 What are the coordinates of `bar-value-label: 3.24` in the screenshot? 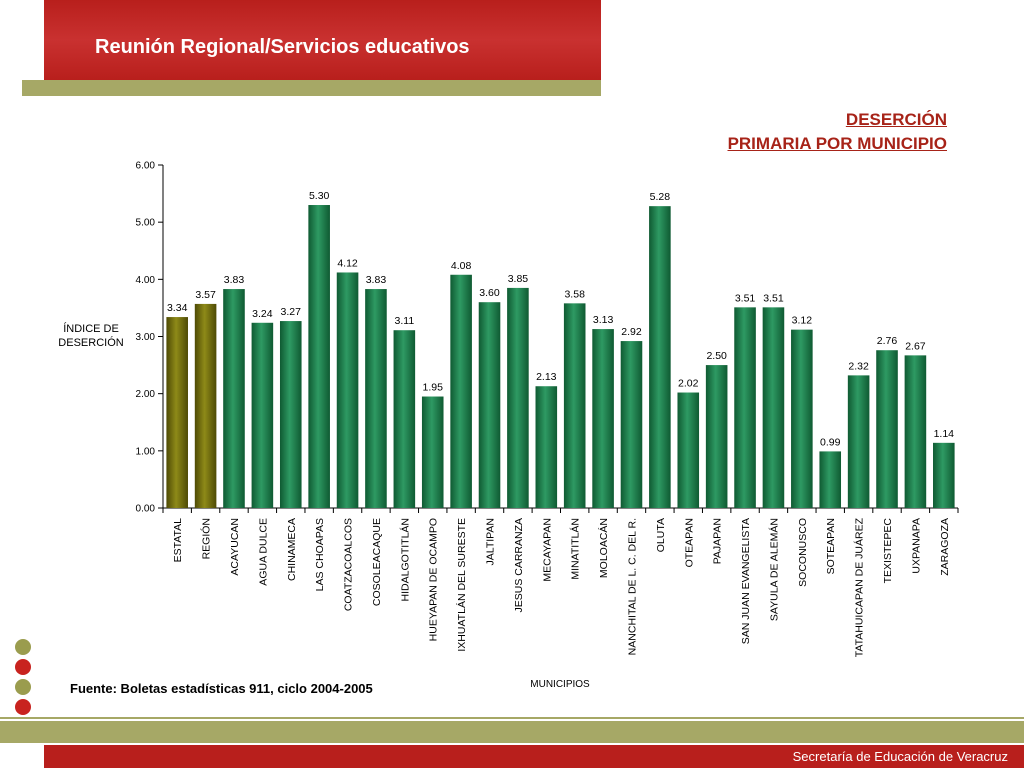 It's located at (262, 314).